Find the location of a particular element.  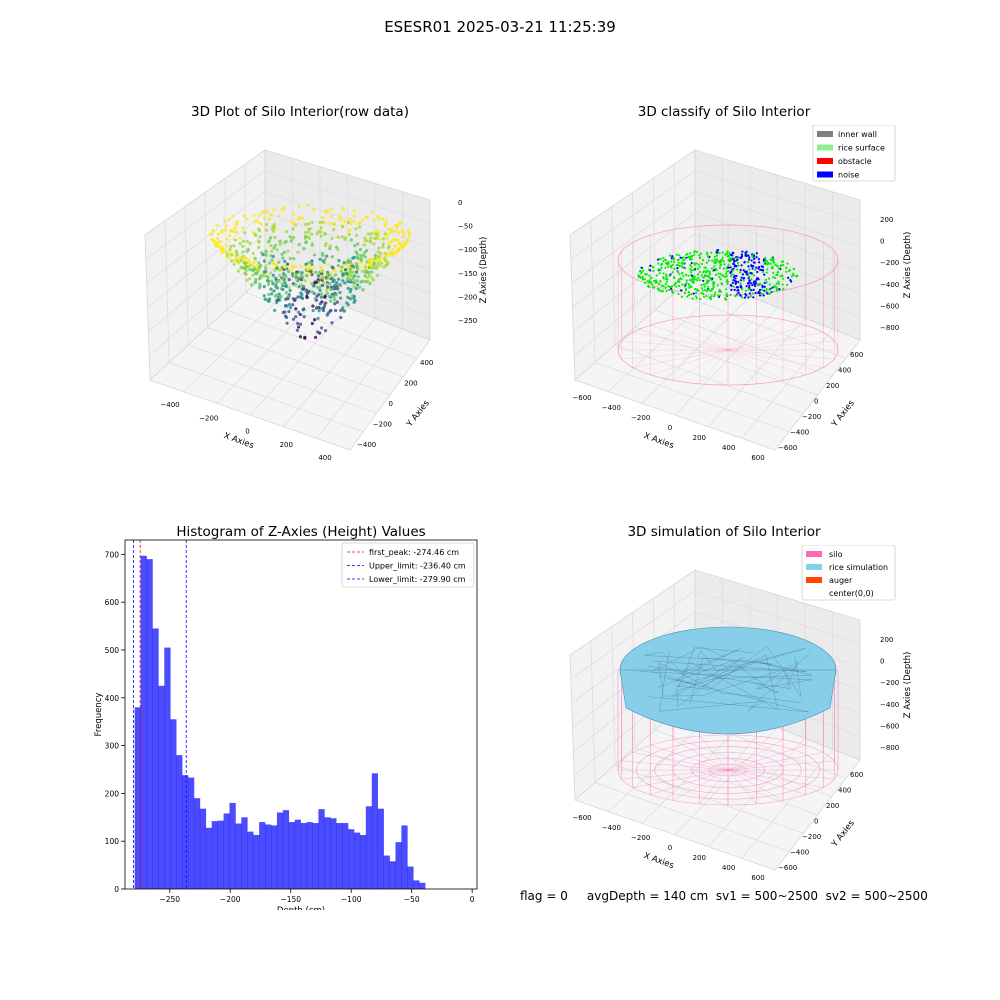

x-tick-label: 0 is located at coordinates (472, 899).